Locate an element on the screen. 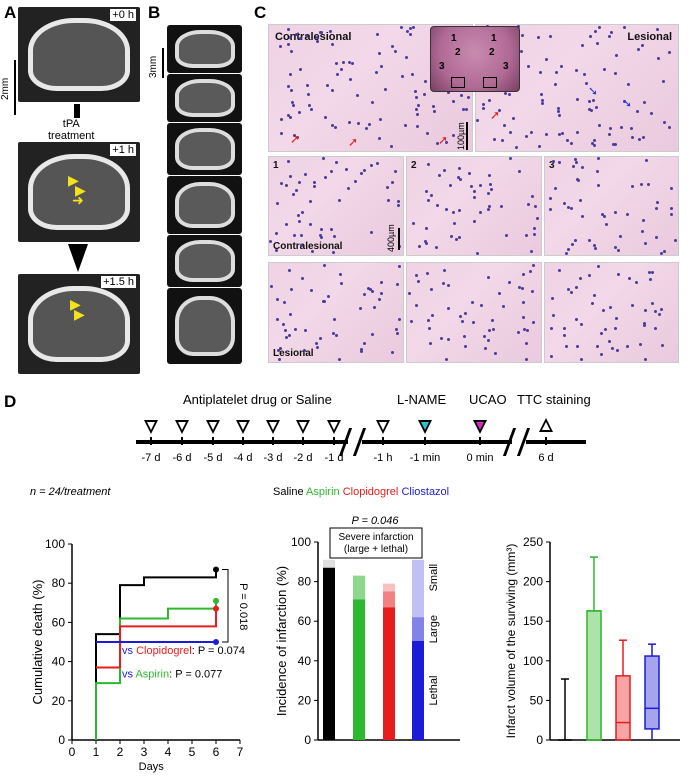  y-tick-label: 60 is located at coordinates (305, 621).